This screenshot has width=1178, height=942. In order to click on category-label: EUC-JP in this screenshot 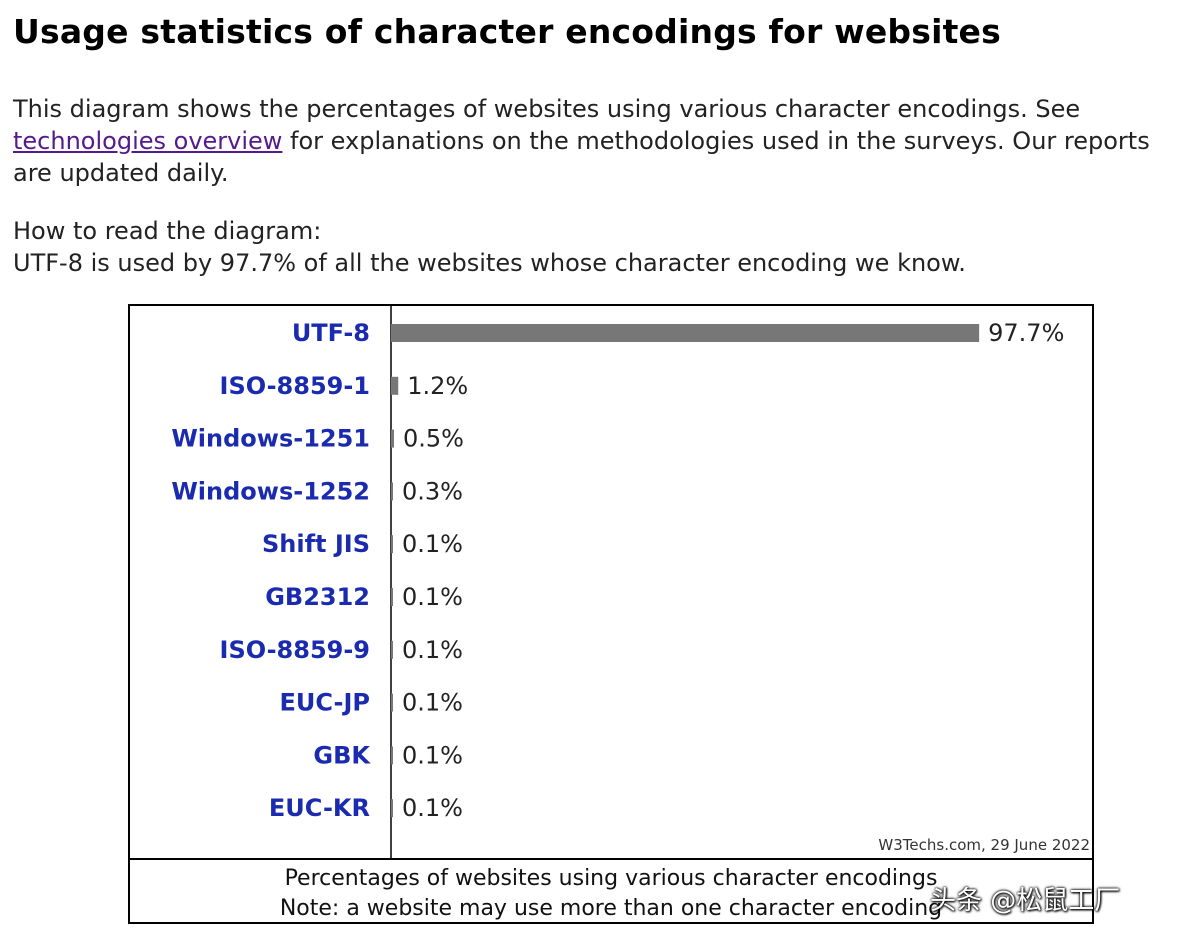, I will do `click(324, 703)`.